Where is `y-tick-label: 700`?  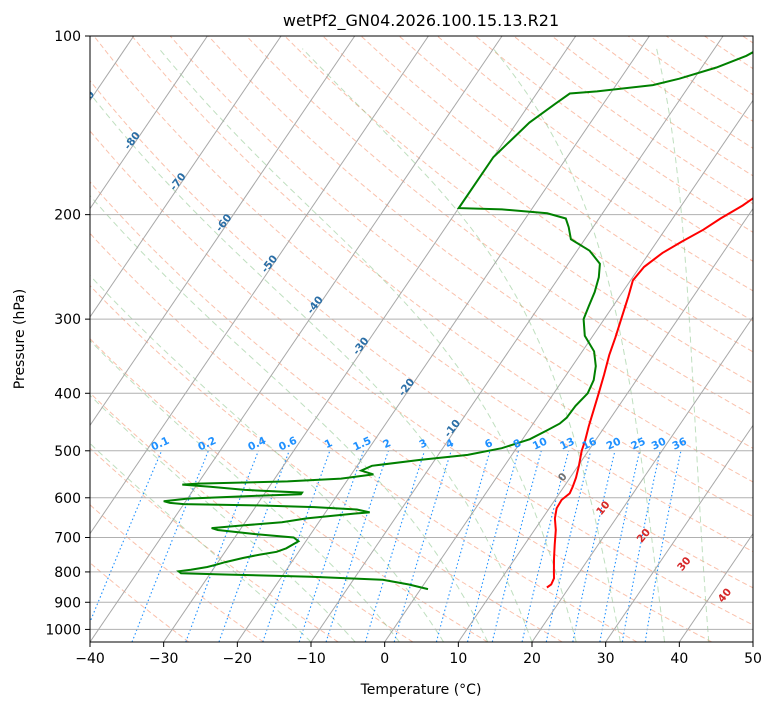
y-tick-label: 700 is located at coordinates (67, 539).